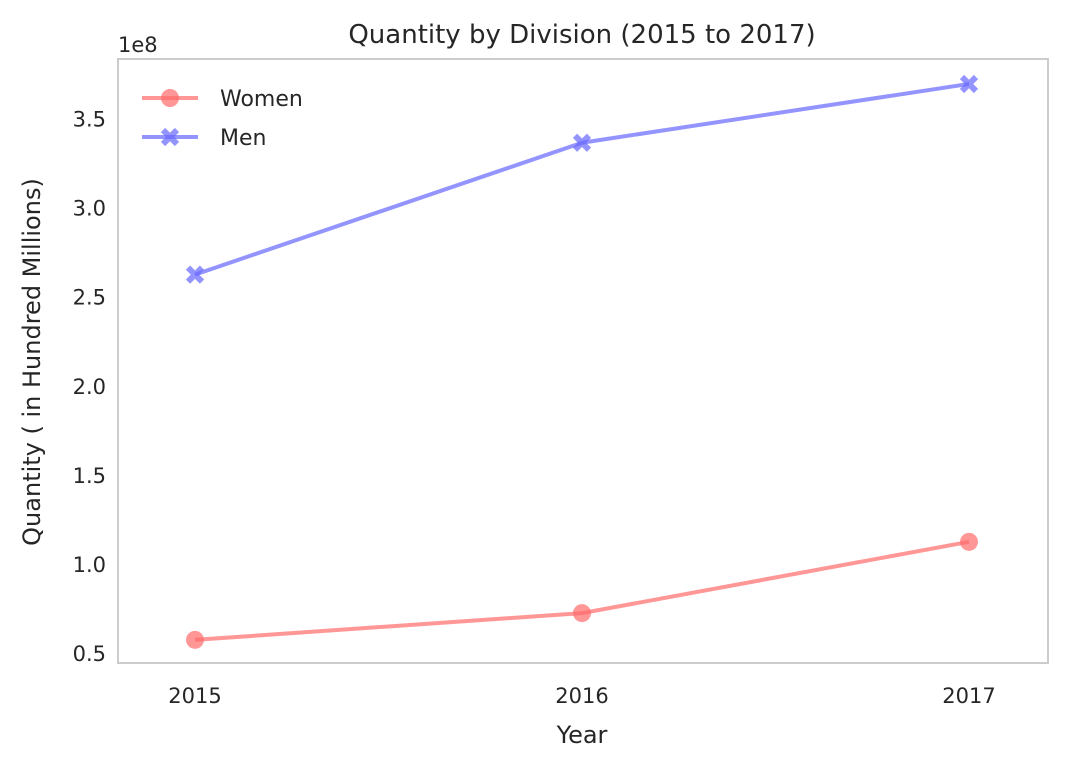  What do you see at coordinates (968, 696) in the screenshot?
I see `x-tick-label: 2017` at bounding box center [968, 696].